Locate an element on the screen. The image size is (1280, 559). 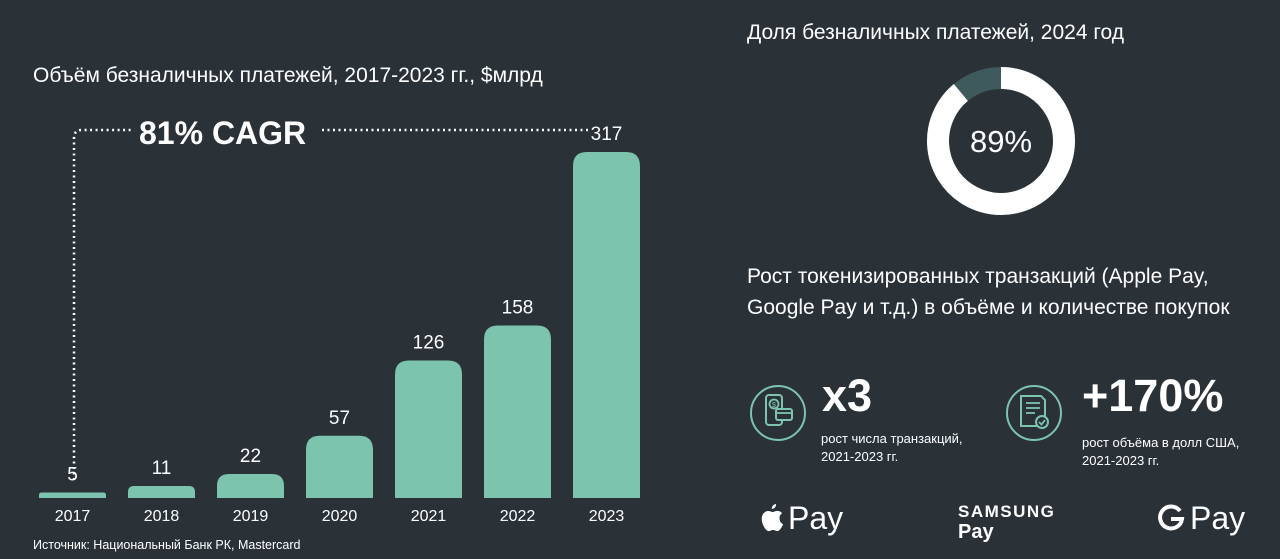
donut-chart: 89% is located at coordinates (1001, 141).